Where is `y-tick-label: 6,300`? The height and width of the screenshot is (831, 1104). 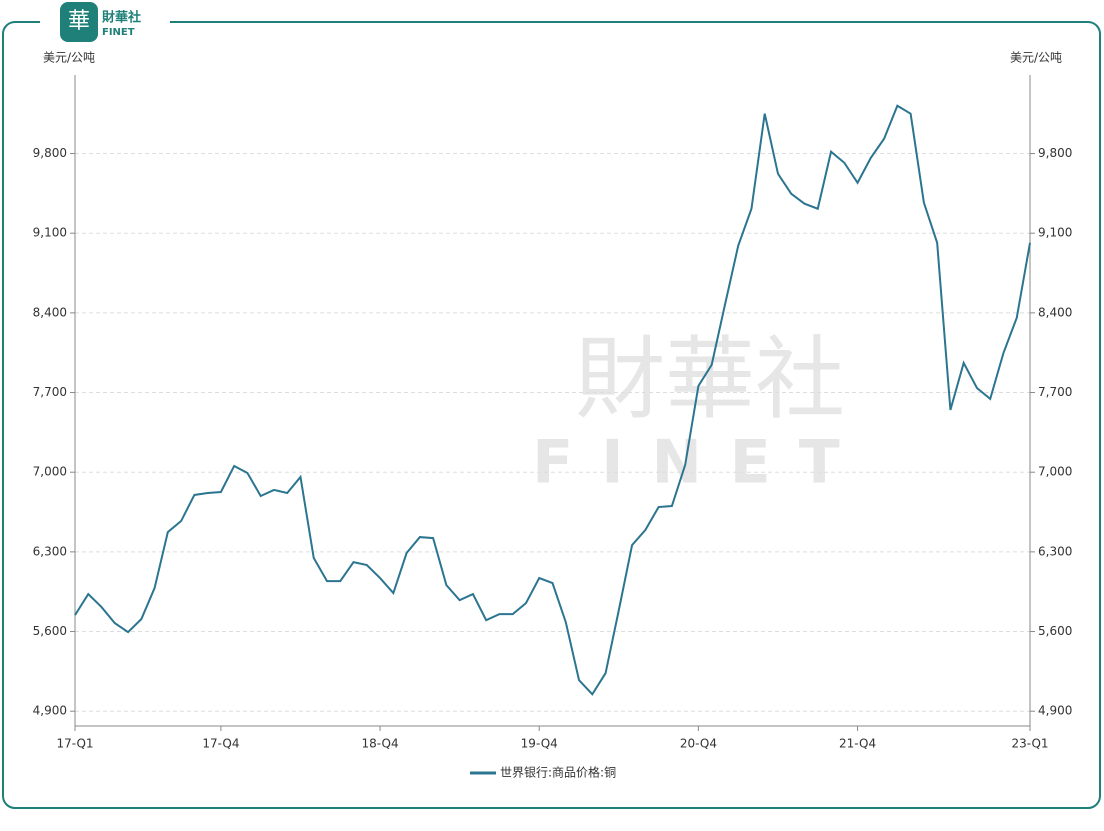 y-tick-label: 6,300 is located at coordinates (50, 551).